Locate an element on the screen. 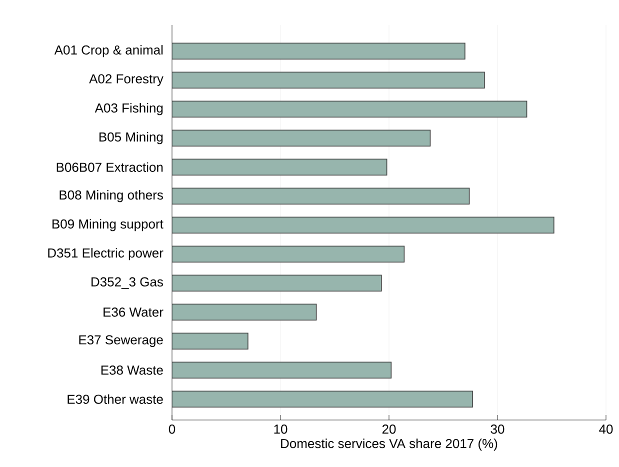 The width and height of the screenshot is (619, 467). x-axis-title: Domestic services VA share 2017 (%) is located at coordinates (389, 444).